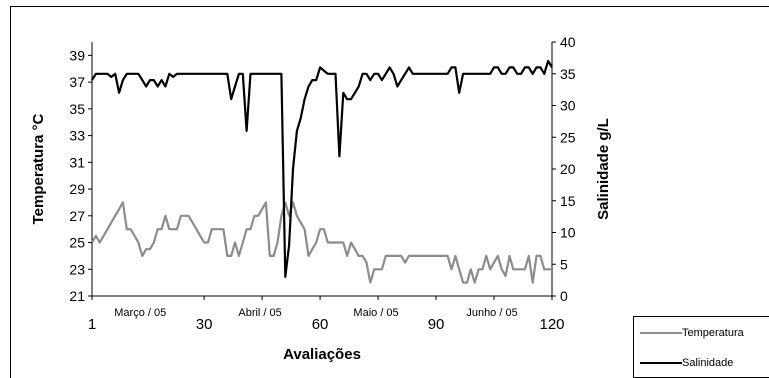  I want to click on y-left-tick-label: 27, so click(77, 216).